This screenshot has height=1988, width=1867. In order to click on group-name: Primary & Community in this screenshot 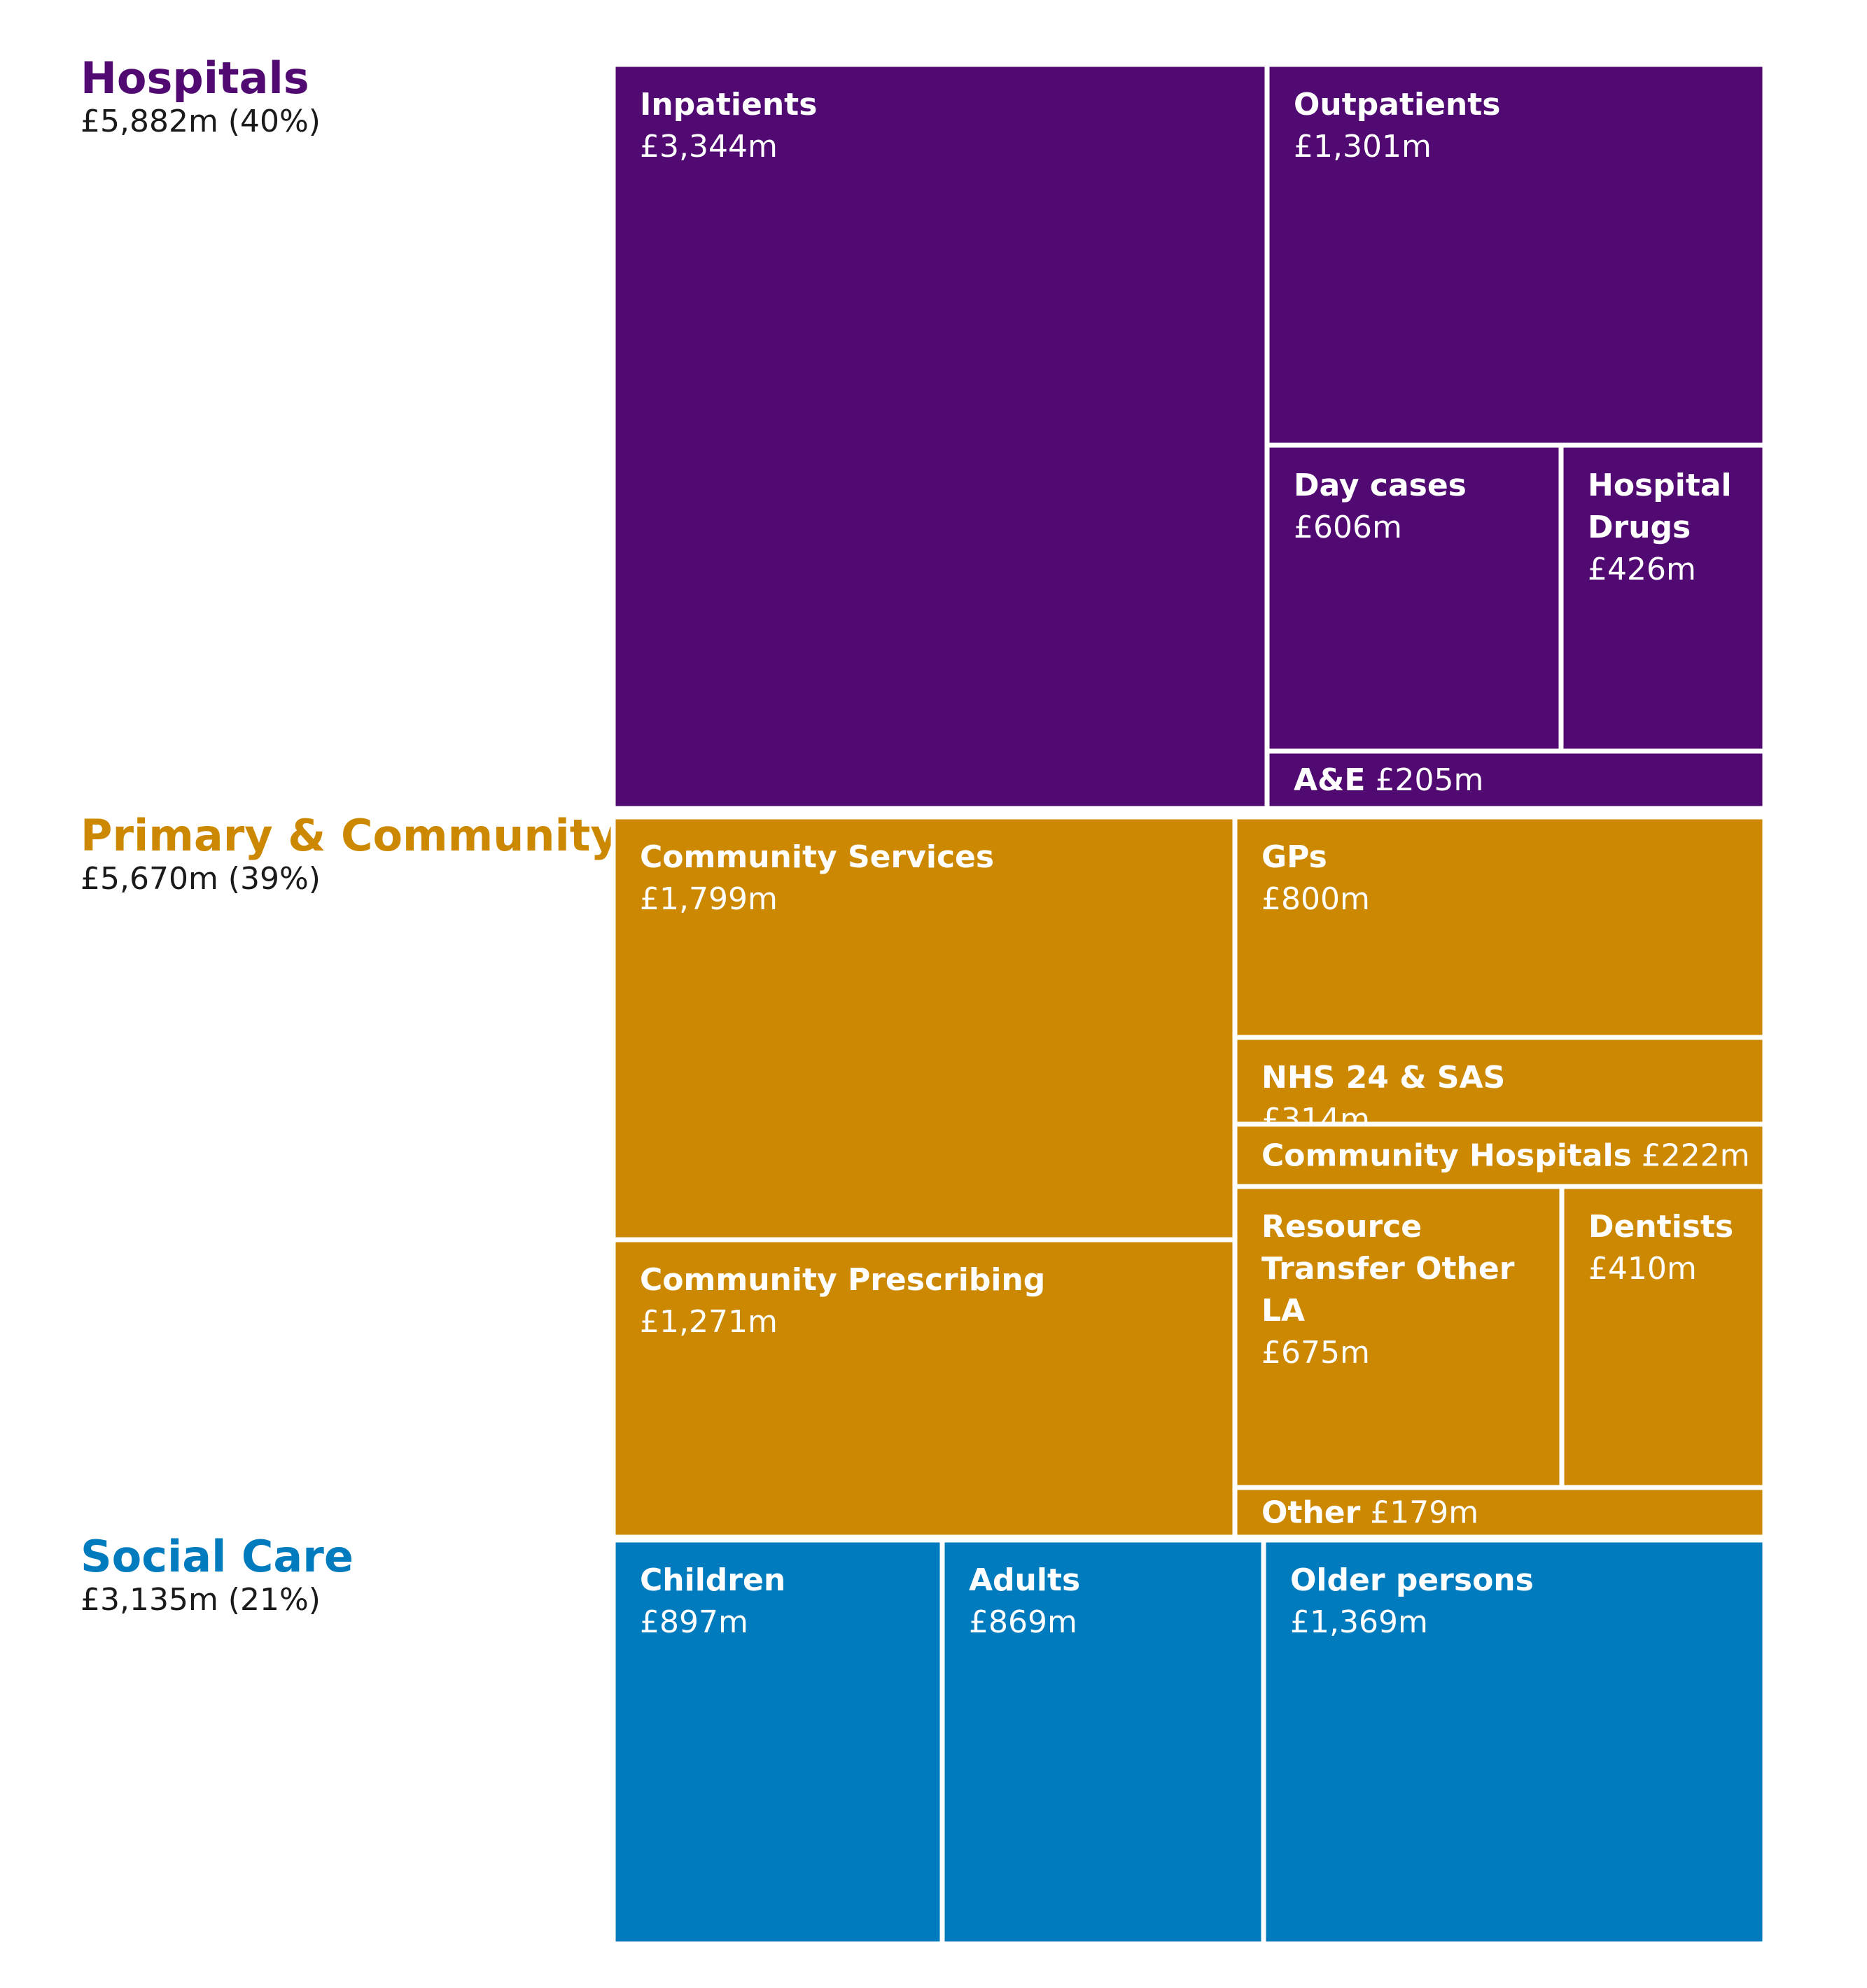, I will do `click(350, 835)`.